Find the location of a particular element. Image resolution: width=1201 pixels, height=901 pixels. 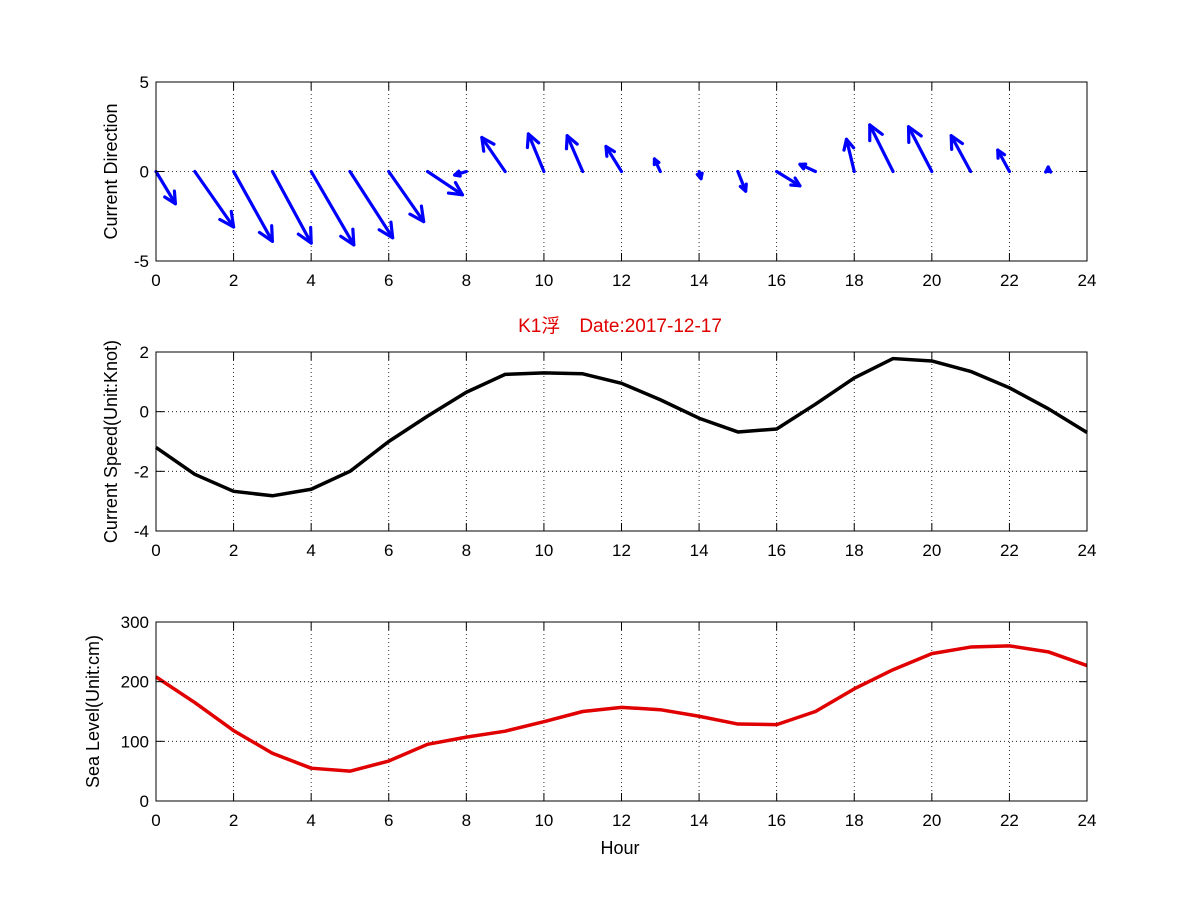

y-tick-label: 300 is located at coordinates (135, 622).